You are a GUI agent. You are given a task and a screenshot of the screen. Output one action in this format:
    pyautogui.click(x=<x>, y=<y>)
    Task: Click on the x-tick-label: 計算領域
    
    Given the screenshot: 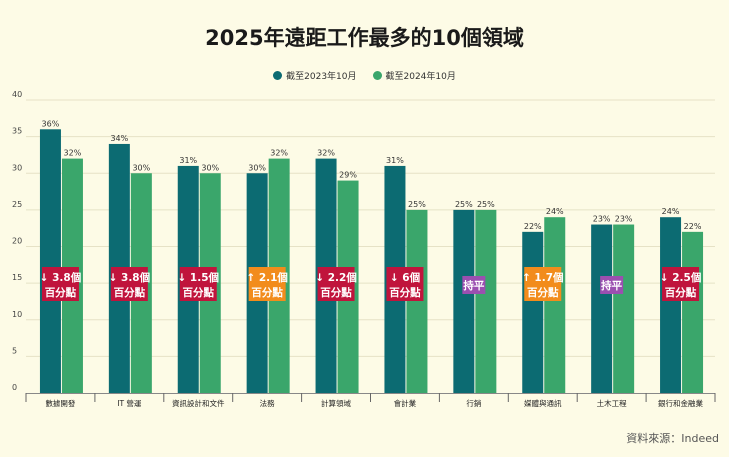 What is the action you would take?
    pyautogui.click(x=336, y=403)
    